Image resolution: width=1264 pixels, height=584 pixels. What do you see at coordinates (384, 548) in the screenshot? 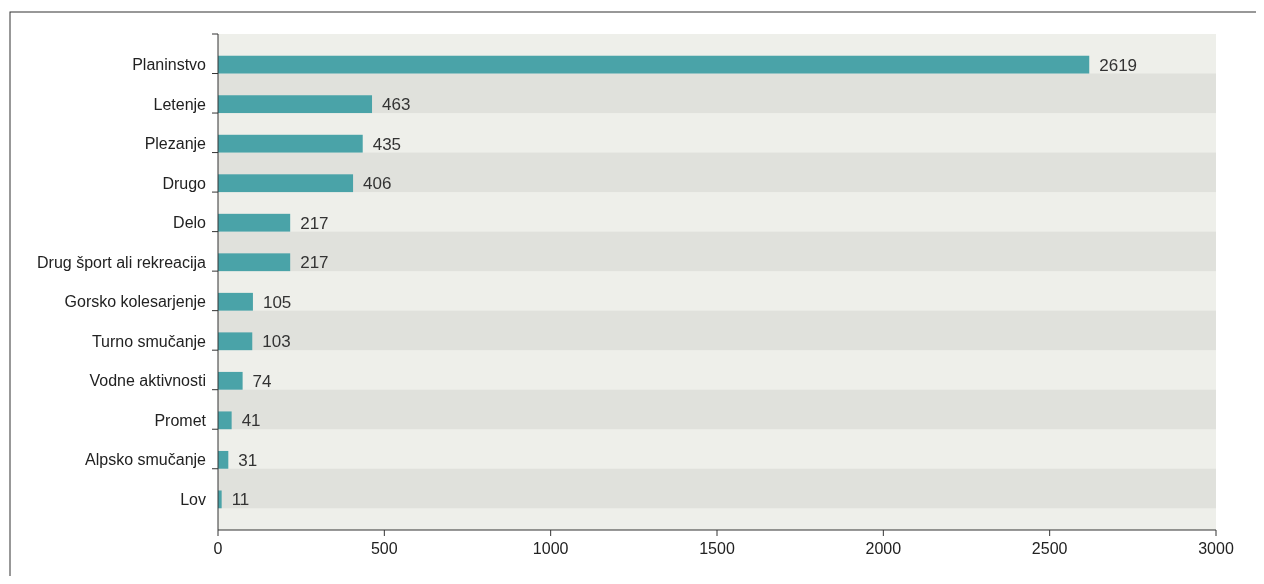
I see `x-tick-label: 500` at bounding box center [384, 548].